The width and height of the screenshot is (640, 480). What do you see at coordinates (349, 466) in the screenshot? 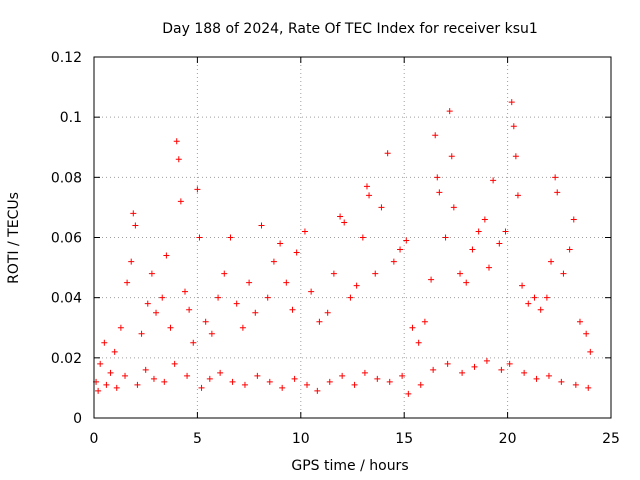
I see `x-axis-label: GPS time / hours` at bounding box center [349, 466].